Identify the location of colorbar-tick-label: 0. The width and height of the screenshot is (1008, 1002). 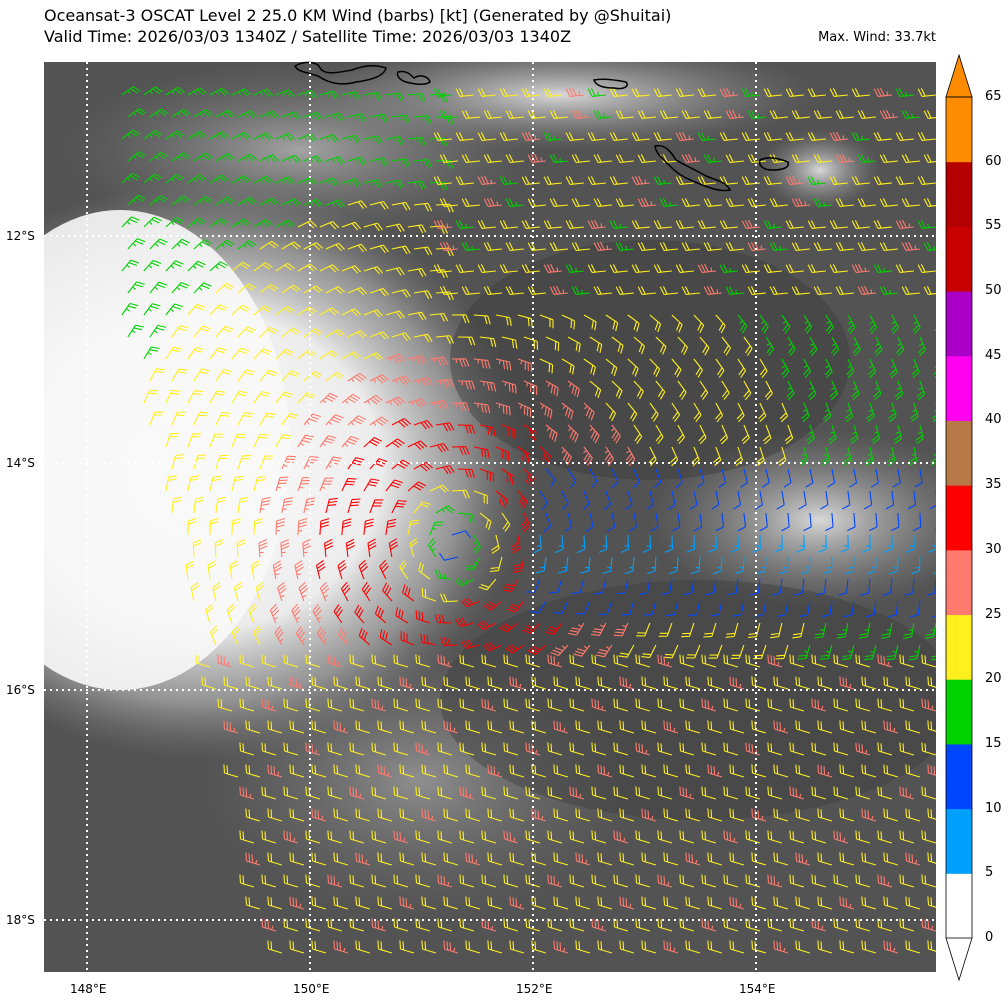
(989, 937).